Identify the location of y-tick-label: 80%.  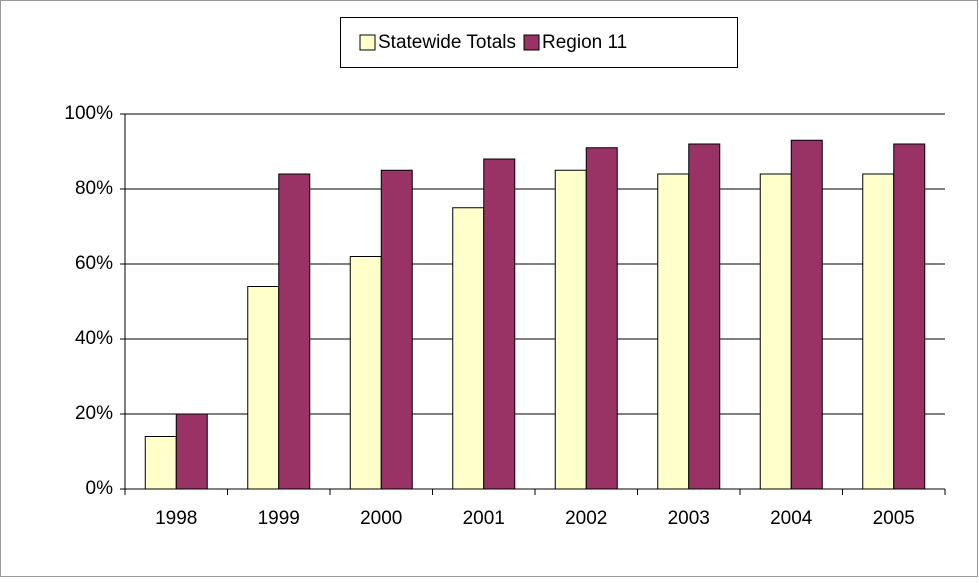
(94, 188).